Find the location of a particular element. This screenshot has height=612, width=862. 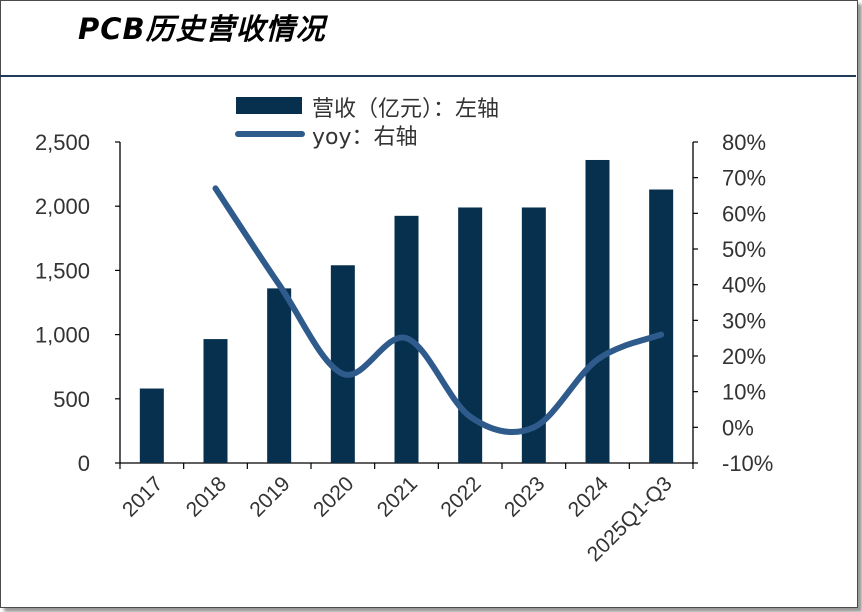

x-tick-label: 2021 is located at coordinates (397, 496).